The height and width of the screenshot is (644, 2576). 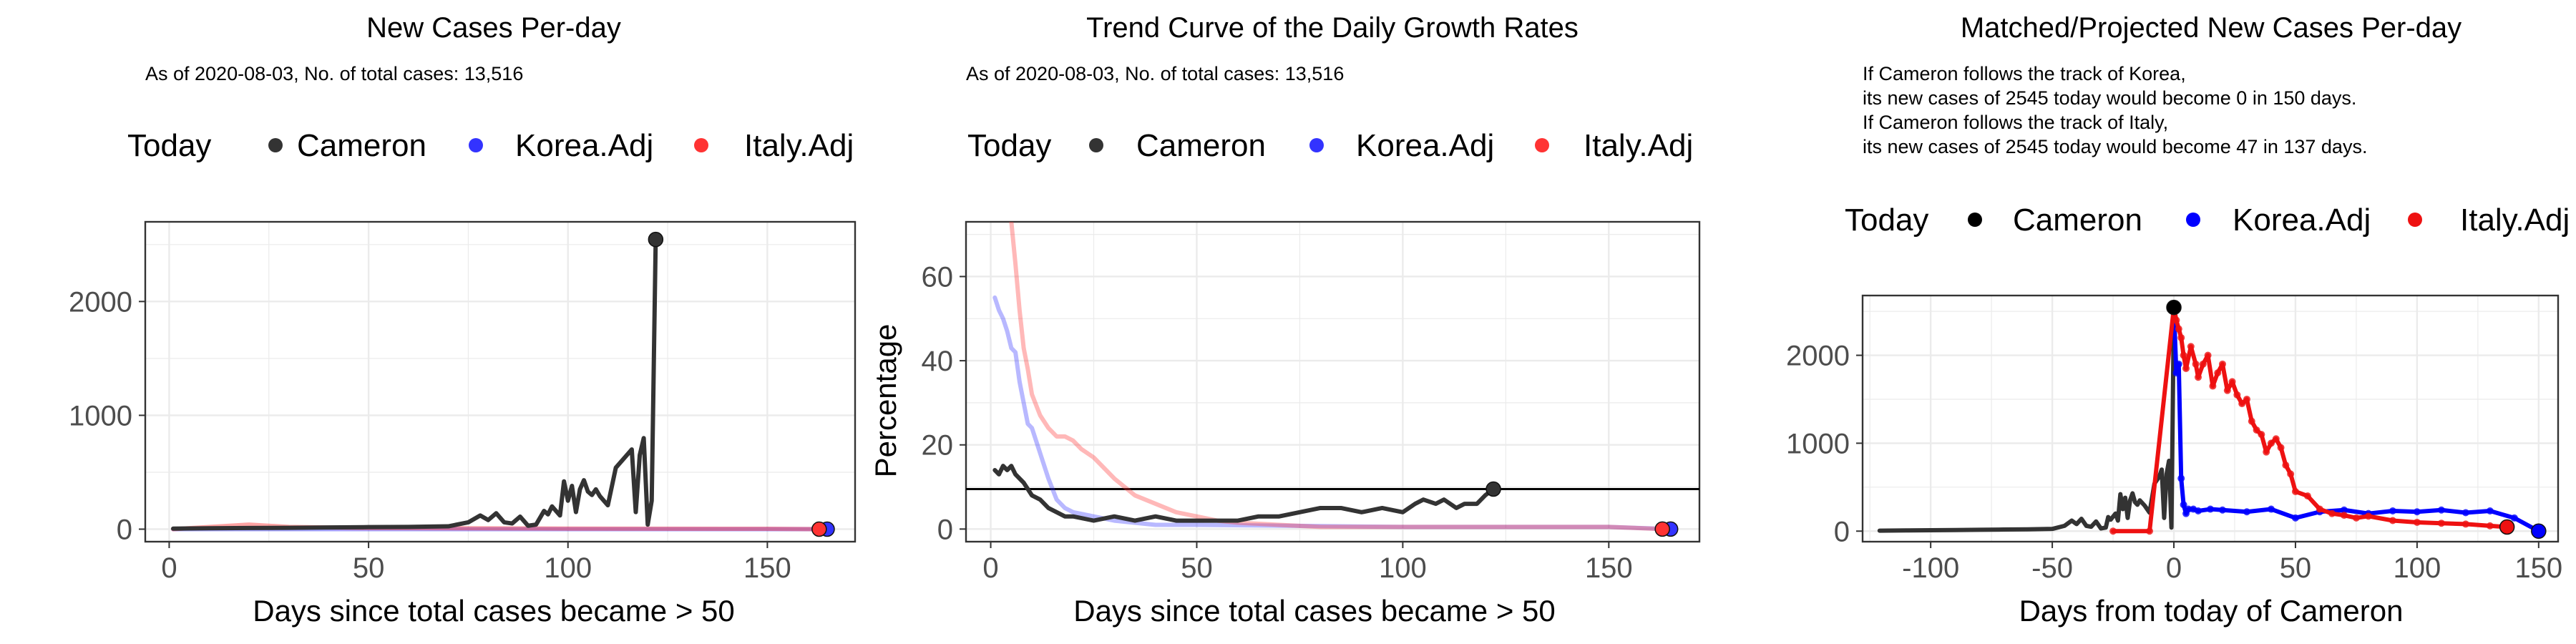 I want to click on panel2-legend-key-cameron, so click(x=1096, y=145).